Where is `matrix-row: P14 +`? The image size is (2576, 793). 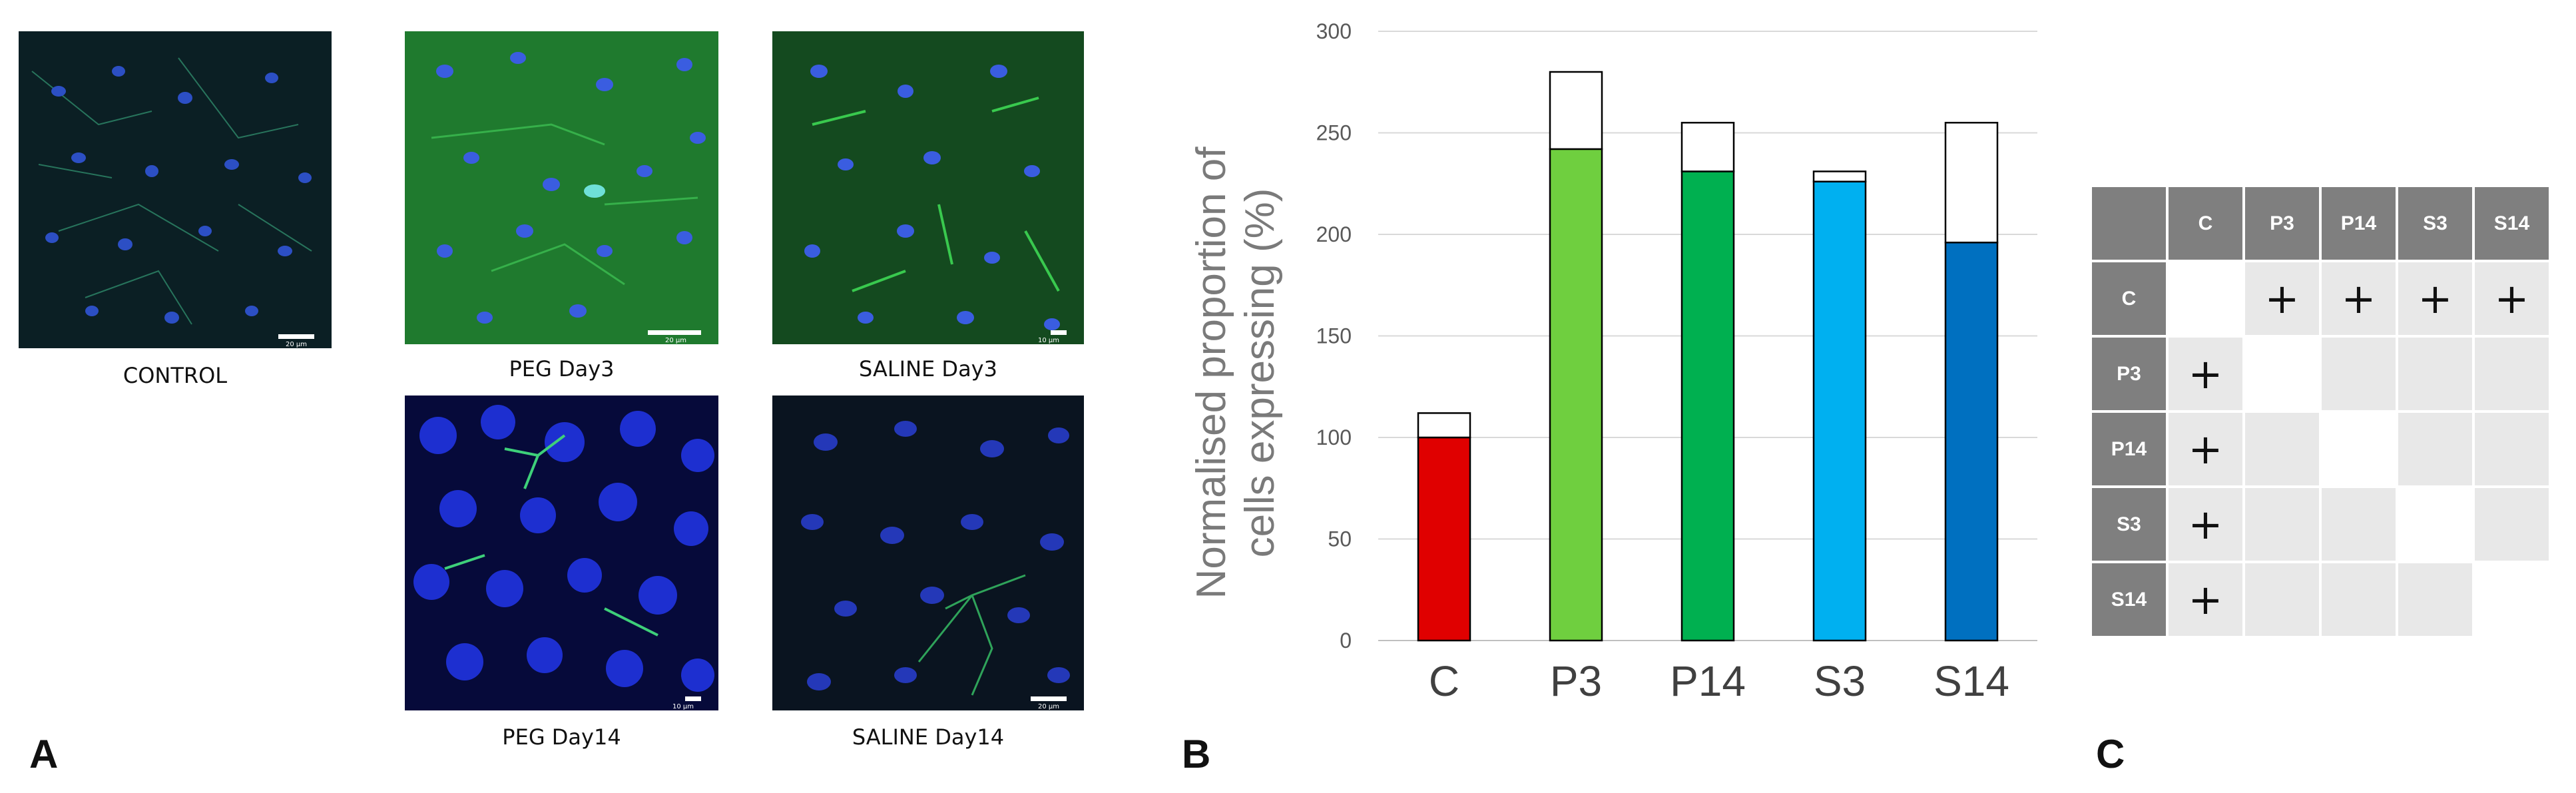
matrix-row: P14 + is located at coordinates (2320, 449).